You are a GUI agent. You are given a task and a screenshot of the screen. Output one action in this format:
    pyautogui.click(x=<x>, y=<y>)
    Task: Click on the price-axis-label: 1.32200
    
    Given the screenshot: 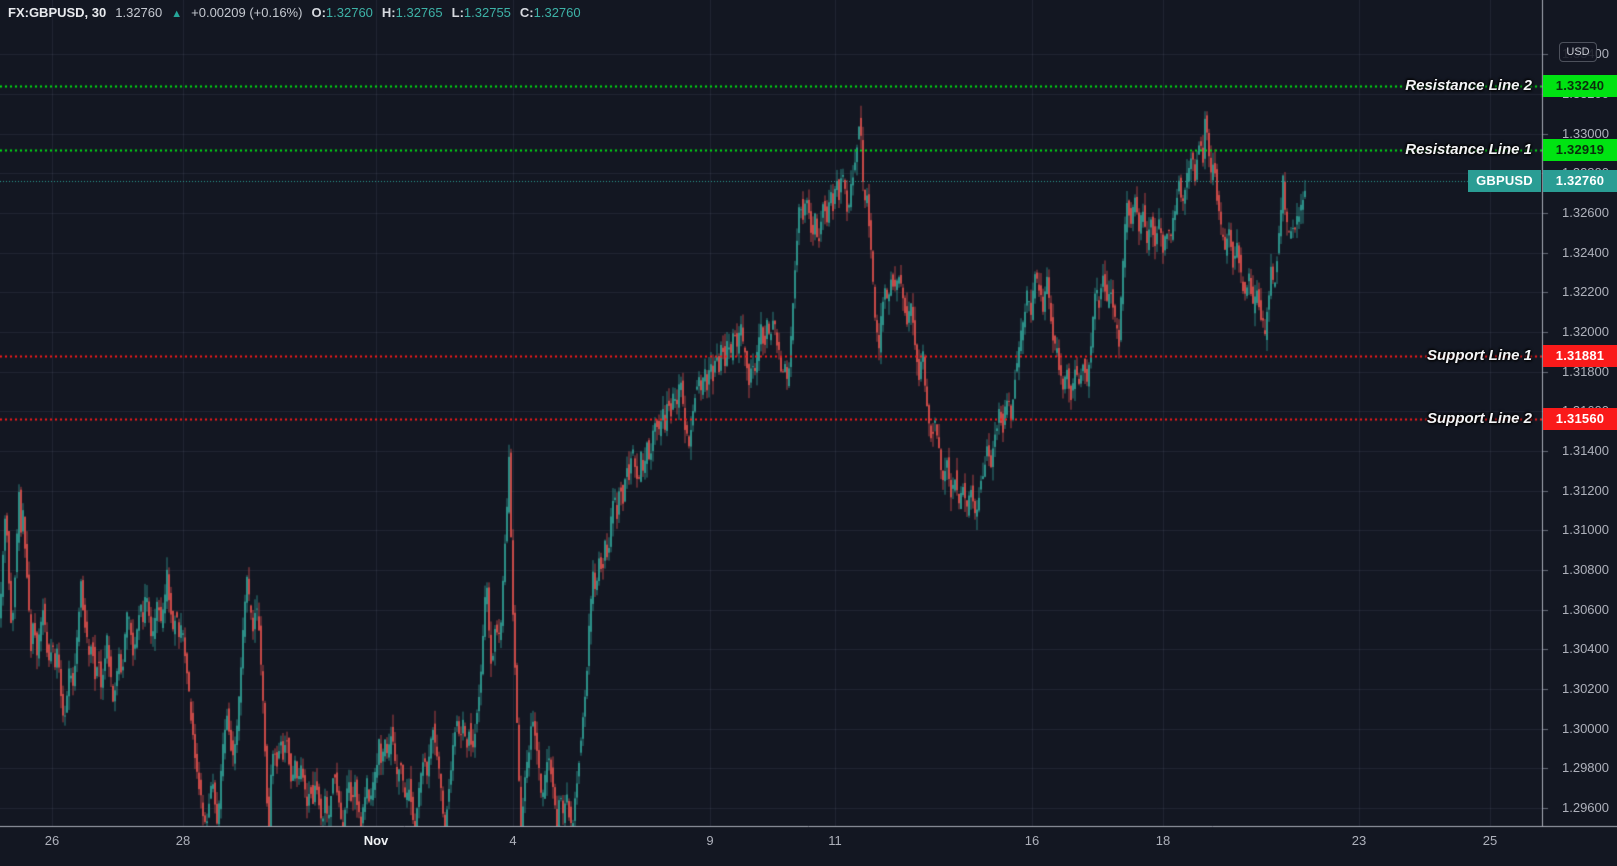 What is the action you would take?
    pyautogui.click(x=1585, y=292)
    